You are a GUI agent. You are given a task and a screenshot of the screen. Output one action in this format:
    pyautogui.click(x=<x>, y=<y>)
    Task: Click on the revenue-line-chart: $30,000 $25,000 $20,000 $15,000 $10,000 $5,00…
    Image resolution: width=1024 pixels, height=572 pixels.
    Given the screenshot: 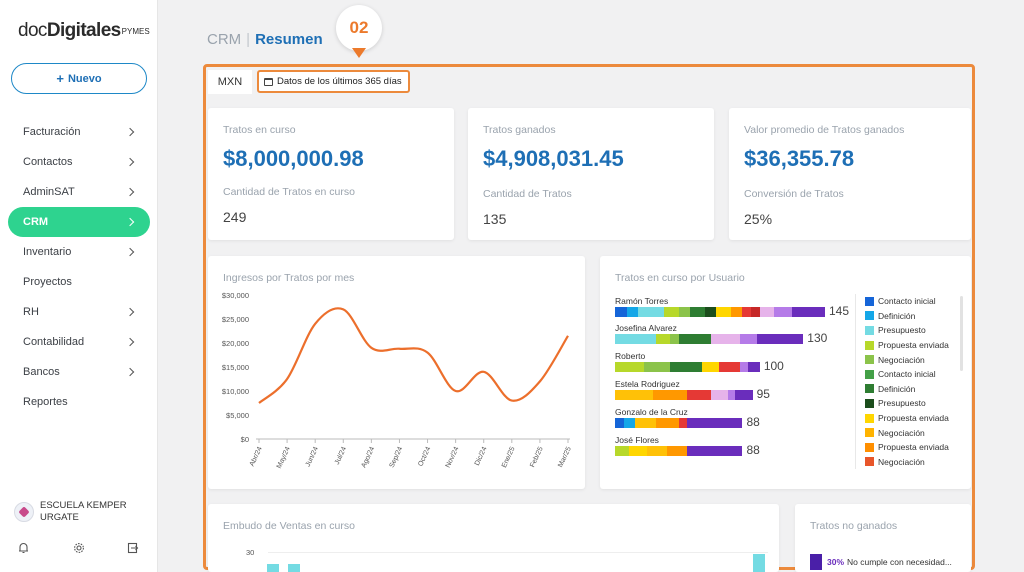 What is the action you would take?
    pyautogui.click(x=397, y=380)
    